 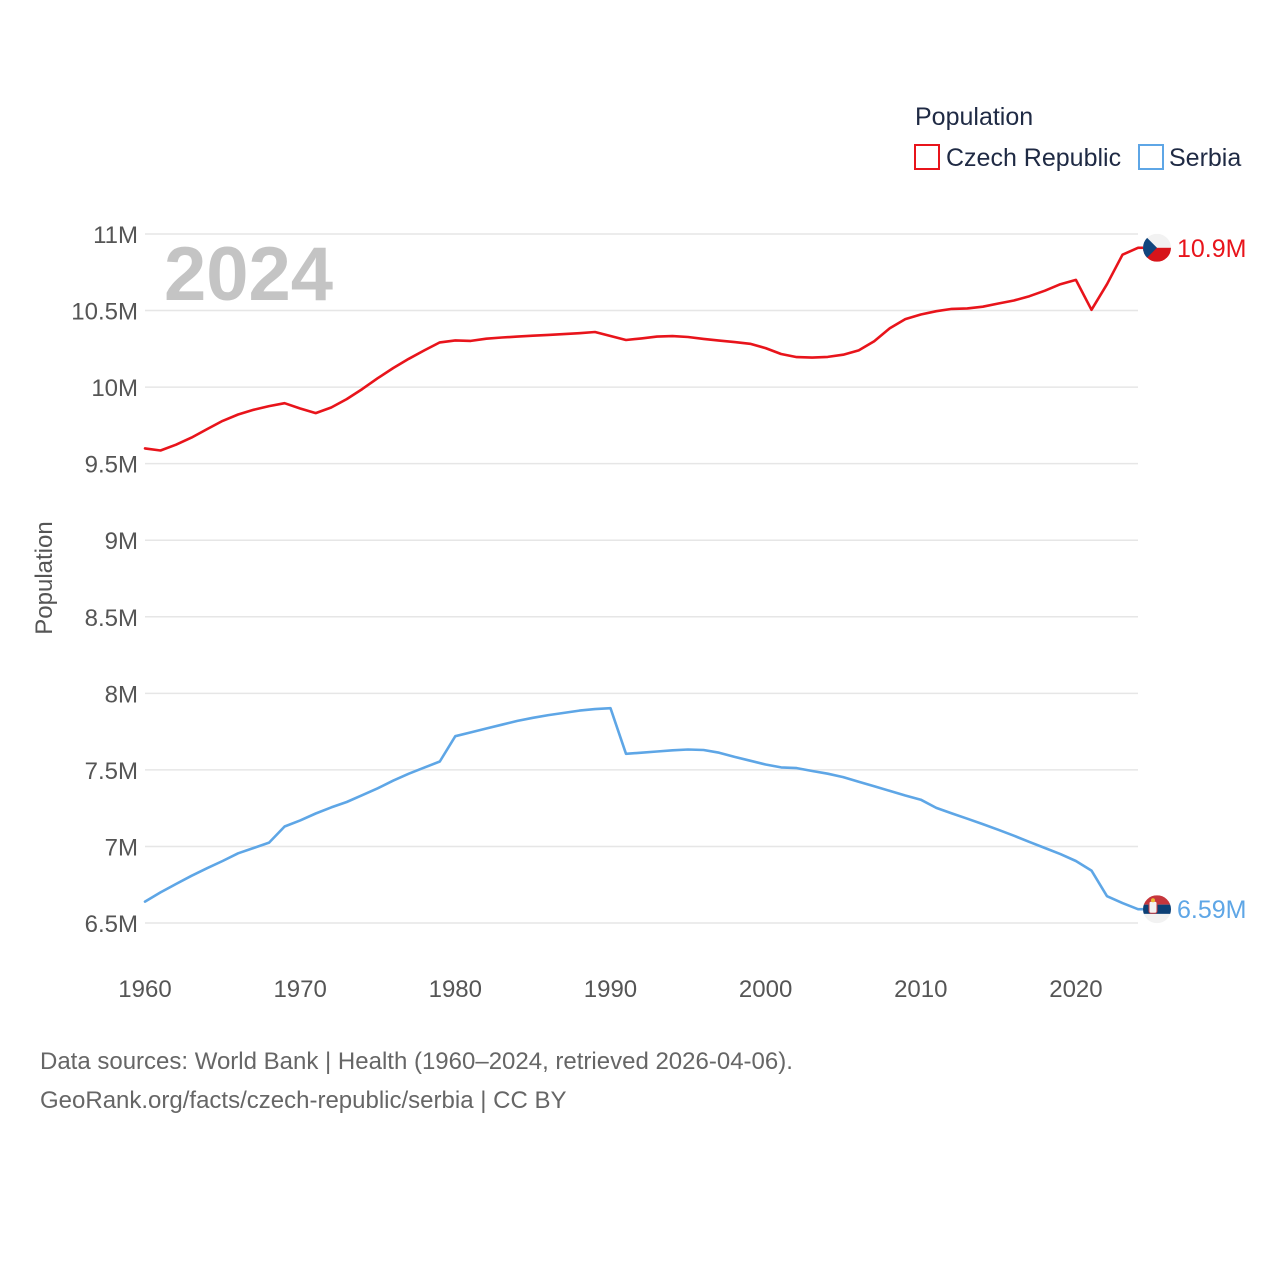 What do you see at coordinates (920, 989) in the screenshot?
I see `x-tick-label: 2010` at bounding box center [920, 989].